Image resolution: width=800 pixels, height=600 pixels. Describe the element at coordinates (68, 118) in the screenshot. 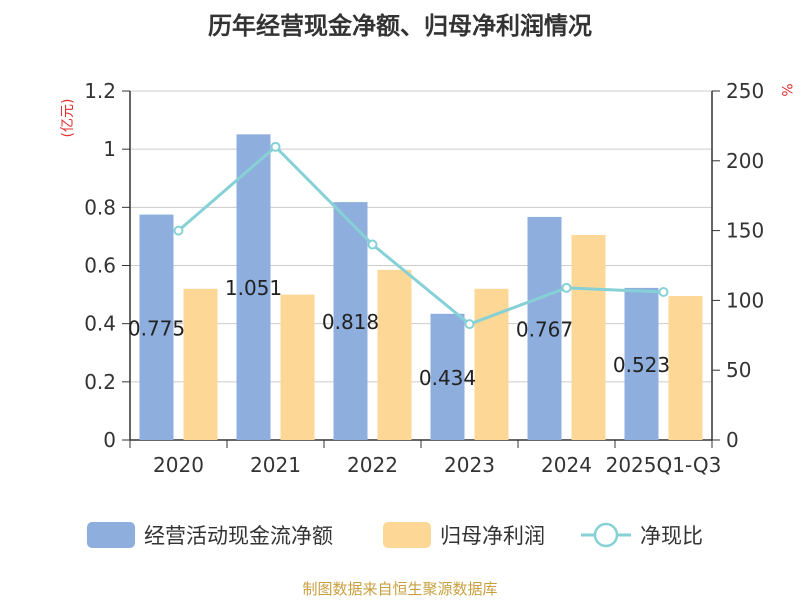

I see `y-left-axis-label: (亿元)` at that location.